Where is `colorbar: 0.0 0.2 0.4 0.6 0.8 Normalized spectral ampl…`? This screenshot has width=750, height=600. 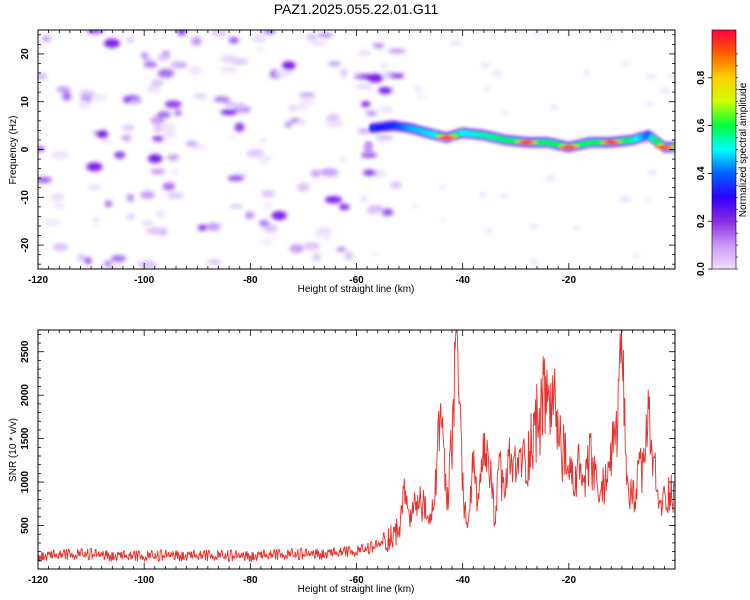 colorbar: 0.0 0.2 0.4 0.6 0.8 Normalized spectral ampl… is located at coordinates (722, 152).